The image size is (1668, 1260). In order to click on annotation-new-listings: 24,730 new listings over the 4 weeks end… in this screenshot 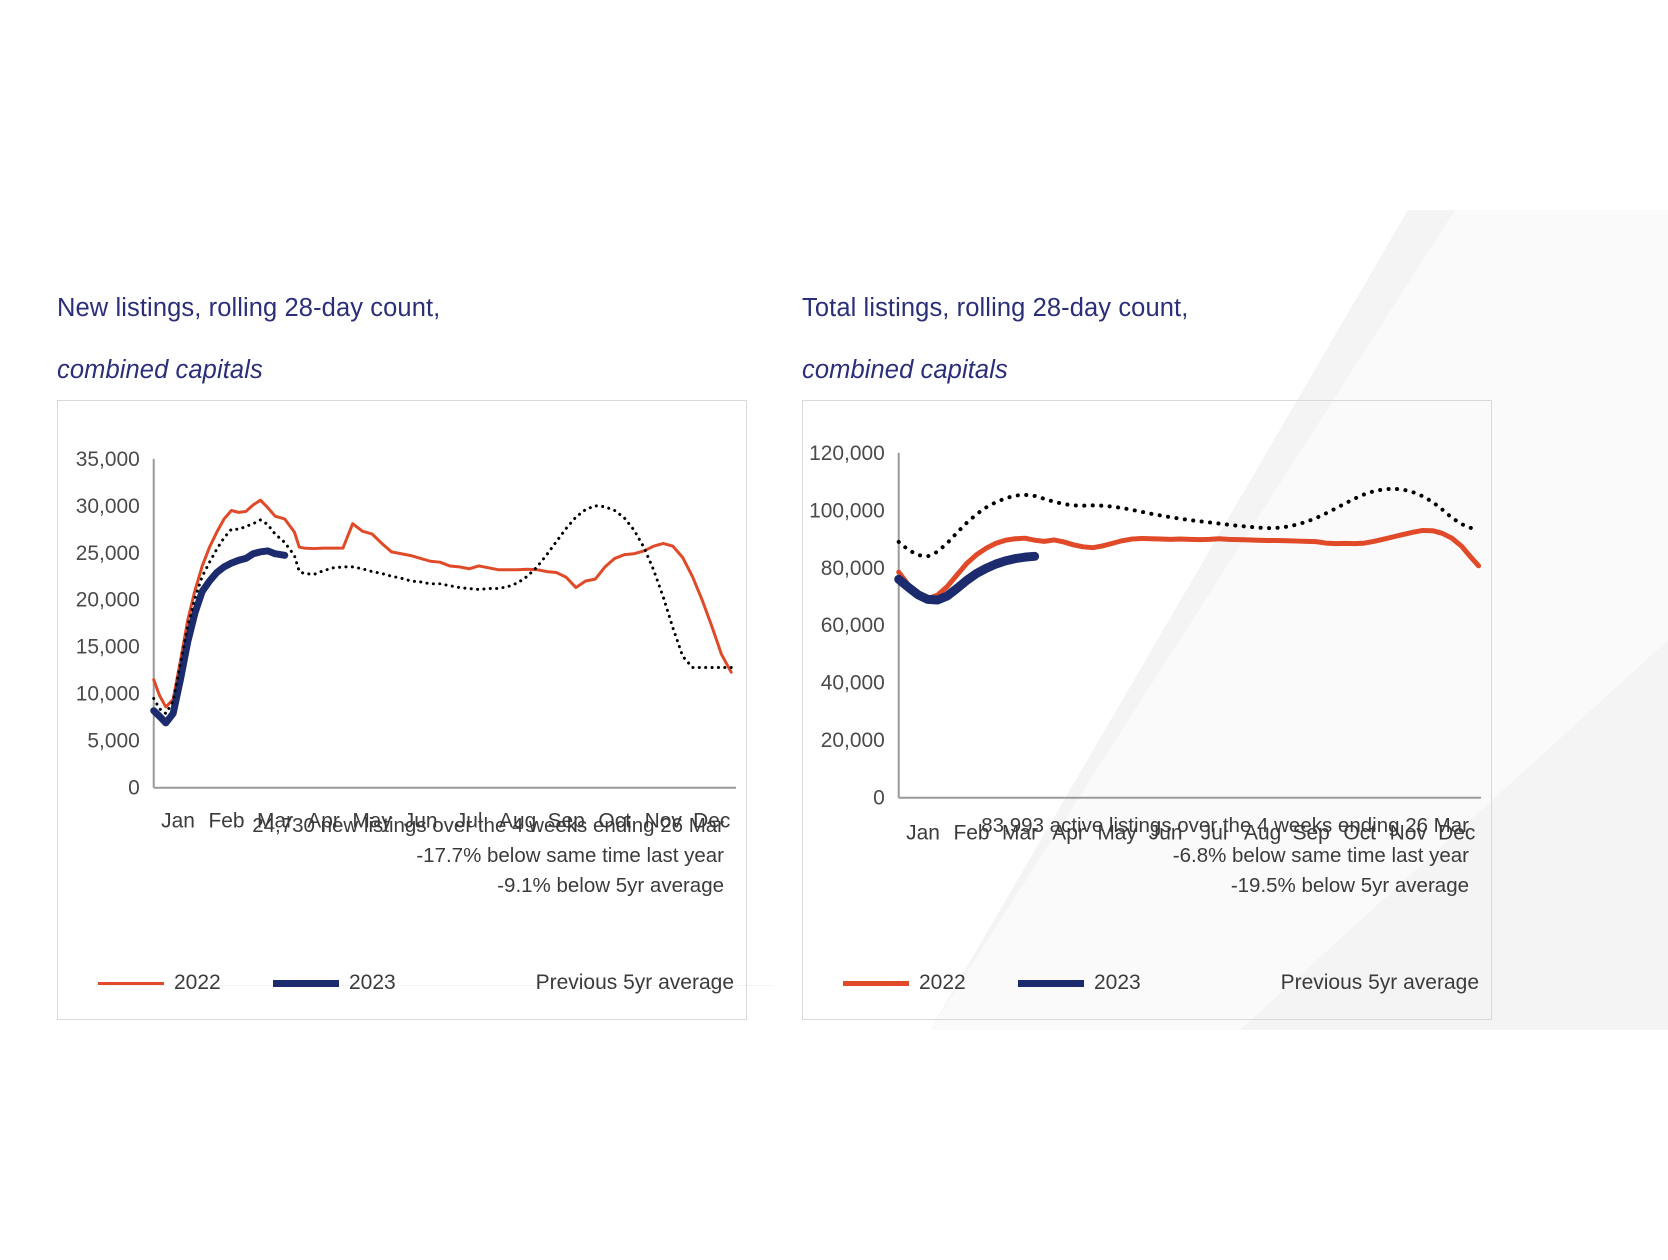, I will do `click(488, 856)`.